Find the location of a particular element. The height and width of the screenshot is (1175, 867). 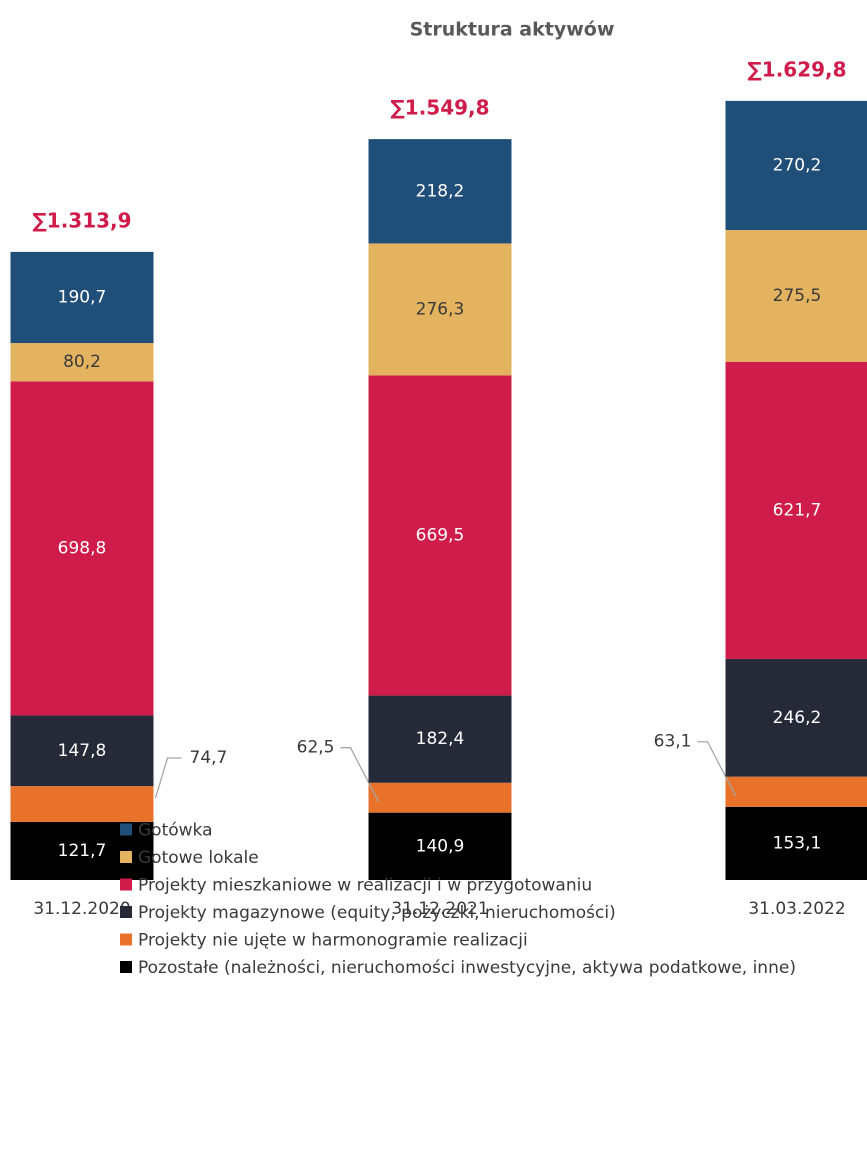

value-label: 80,2 is located at coordinates (82, 362).